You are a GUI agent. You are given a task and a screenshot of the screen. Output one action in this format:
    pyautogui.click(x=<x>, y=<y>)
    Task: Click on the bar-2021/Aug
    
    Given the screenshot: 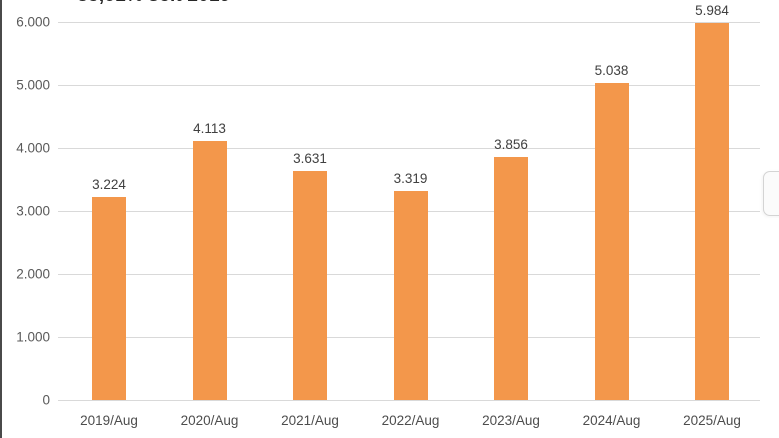 What is the action you would take?
    pyautogui.click(x=310, y=285)
    